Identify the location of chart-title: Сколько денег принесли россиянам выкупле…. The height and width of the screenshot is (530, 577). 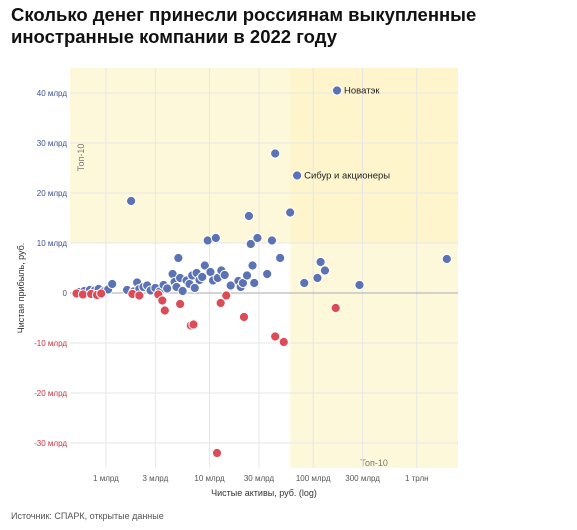
(244, 25).